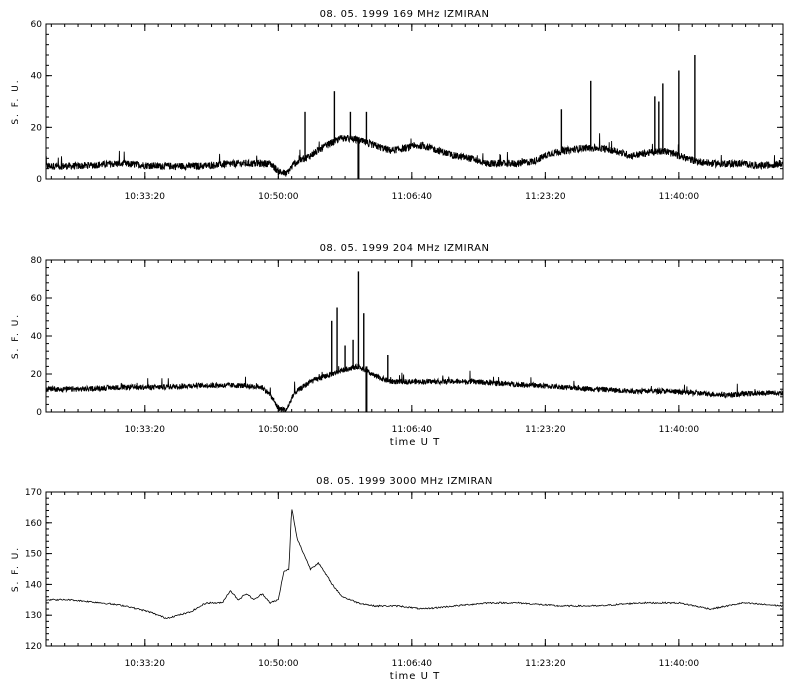 The height and width of the screenshot is (699, 800). I want to click on chart-title: 08. 05. 1999 169 MHz IZMIRAN, so click(405, 14).